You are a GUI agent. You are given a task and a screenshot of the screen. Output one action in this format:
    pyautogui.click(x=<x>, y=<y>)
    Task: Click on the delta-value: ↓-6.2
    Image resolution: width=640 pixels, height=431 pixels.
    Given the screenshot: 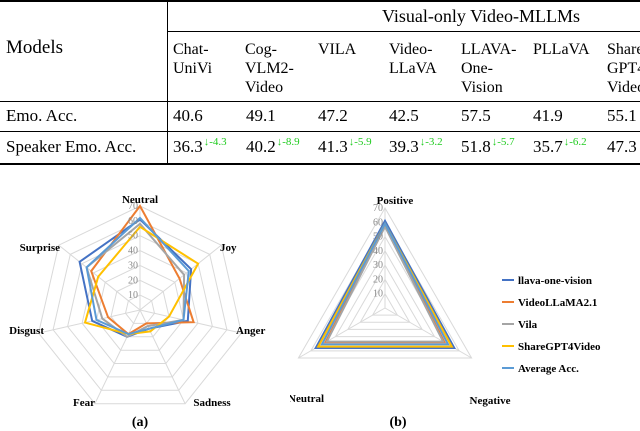 What is the action you would take?
    pyautogui.click(x=575, y=142)
    